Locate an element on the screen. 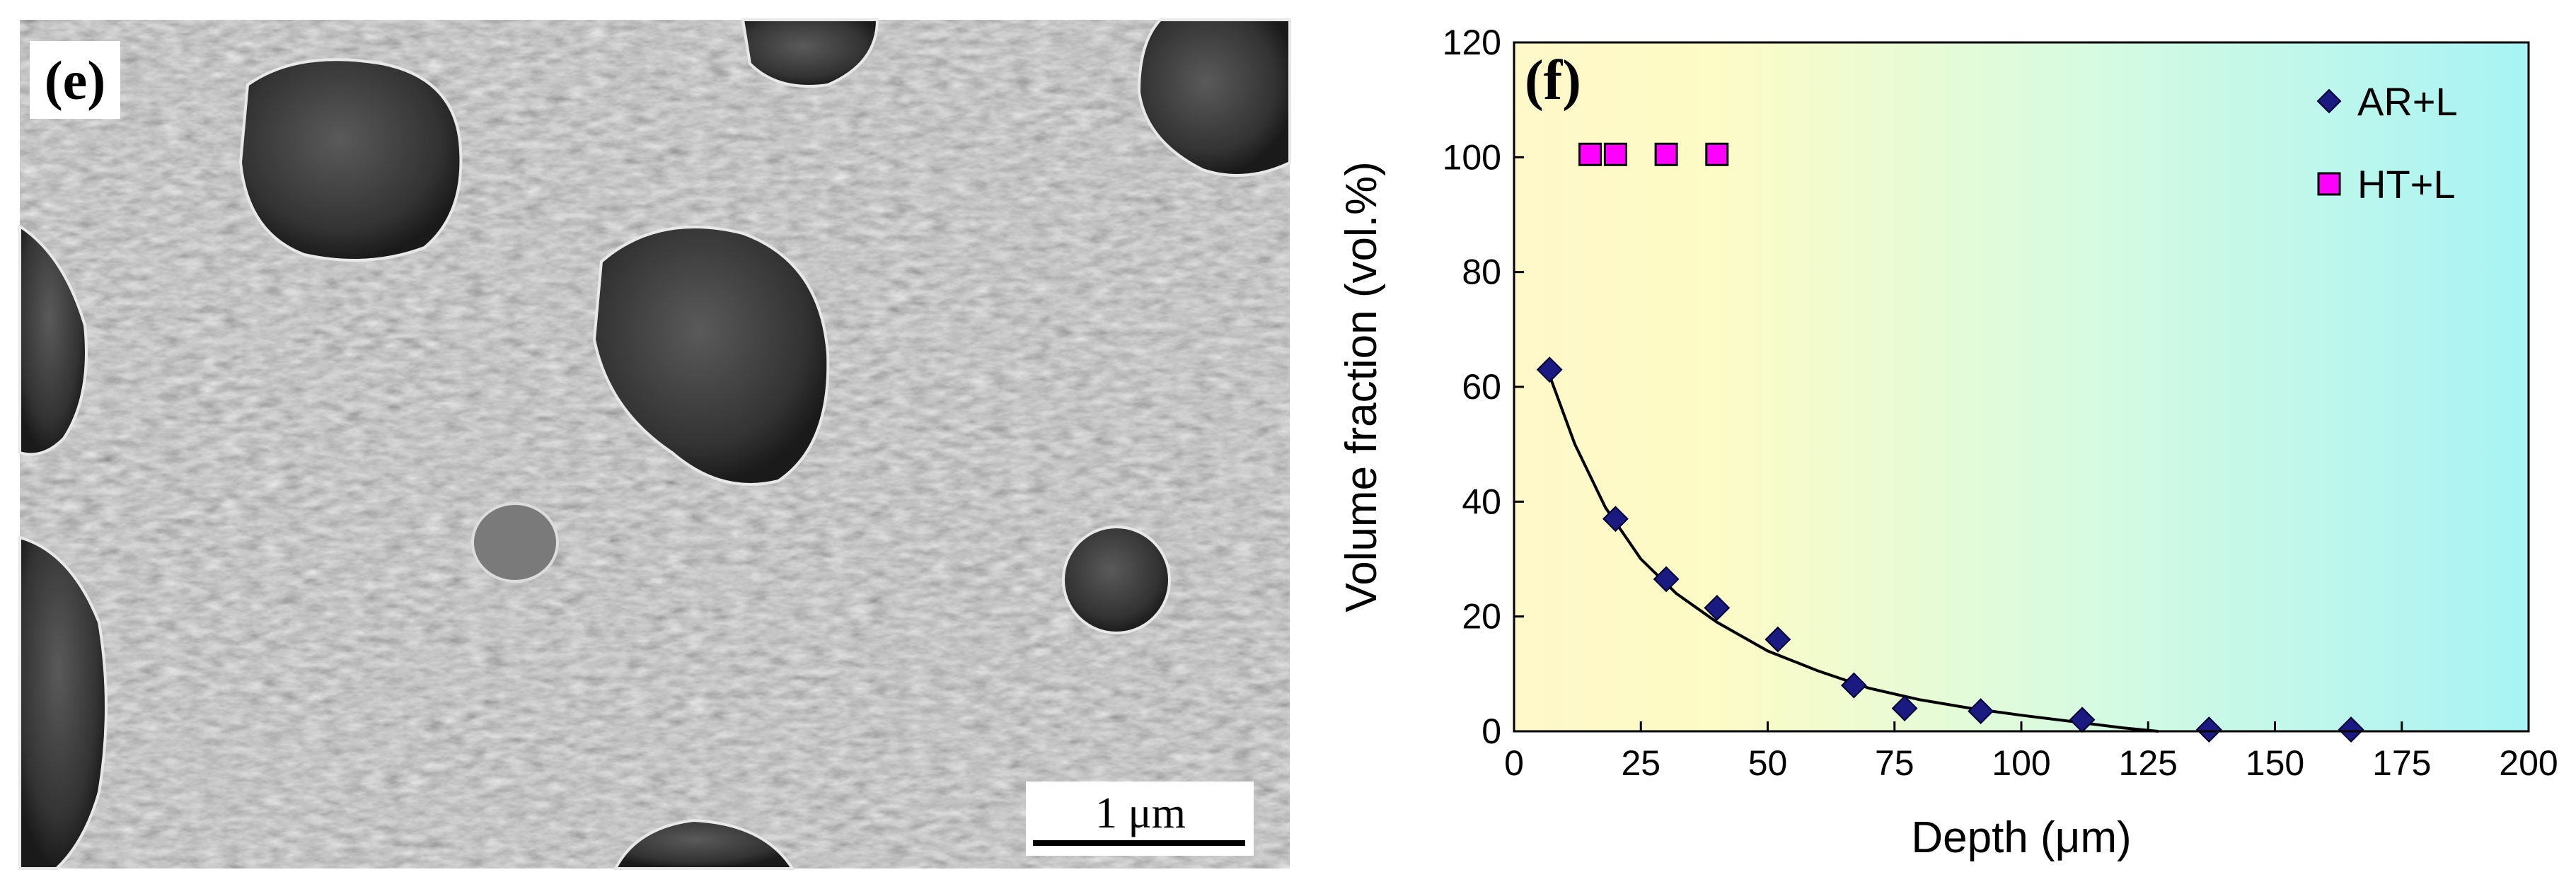  x-tick-label: 175 is located at coordinates (2401, 763).